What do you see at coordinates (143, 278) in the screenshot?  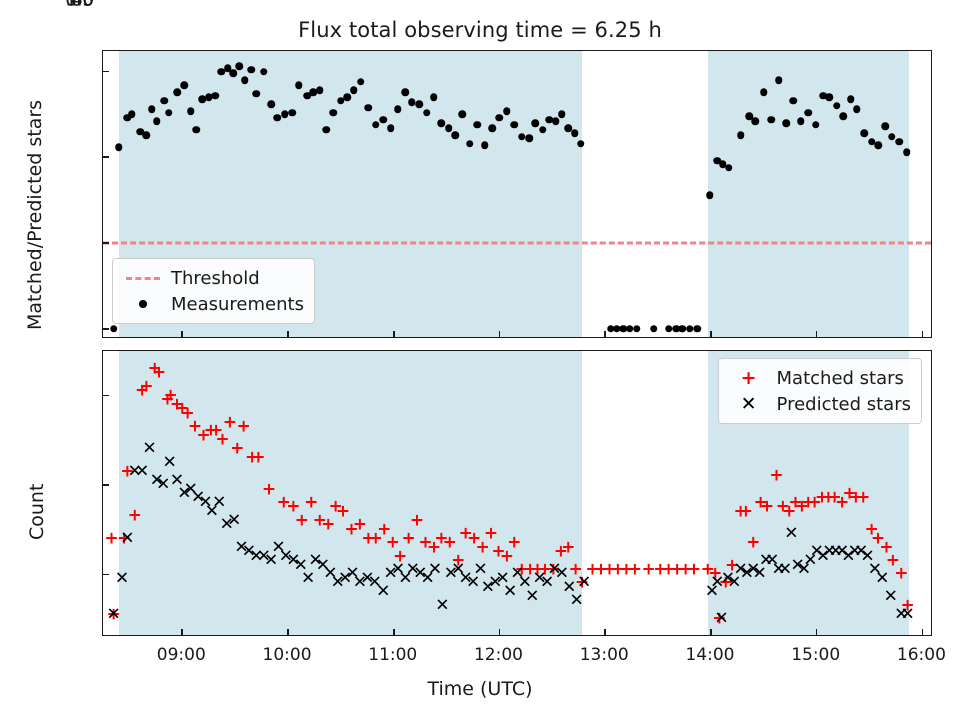 I see `dashed-line-icon` at bounding box center [143, 278].